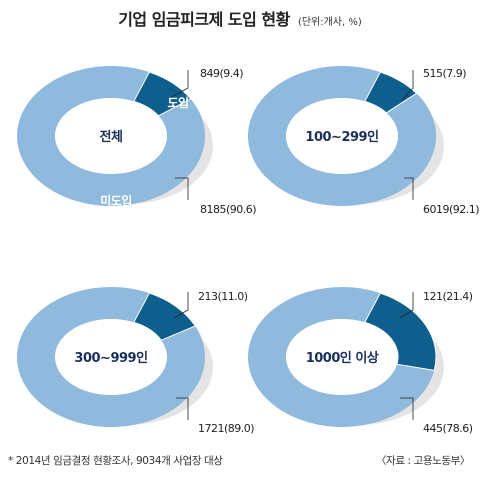 This screenshot has width=480, height=478. I want to click on leader-line-adopted-total, so click(179, 84).